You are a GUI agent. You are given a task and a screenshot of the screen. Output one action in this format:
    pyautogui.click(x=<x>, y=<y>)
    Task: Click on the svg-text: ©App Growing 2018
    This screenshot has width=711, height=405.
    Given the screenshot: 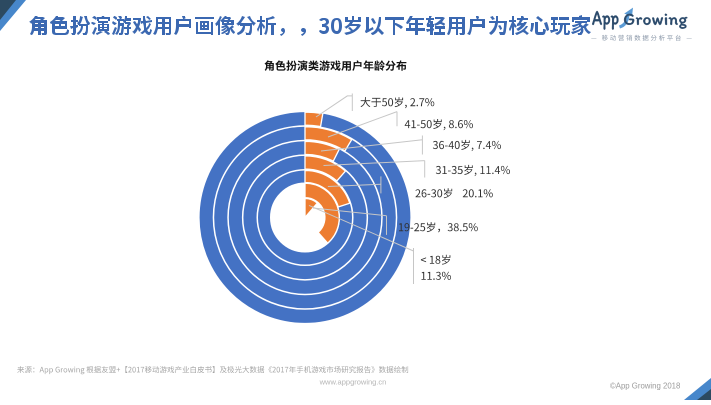 What is the action you would take?
    pyautogui.click(x=645, y=385)
    